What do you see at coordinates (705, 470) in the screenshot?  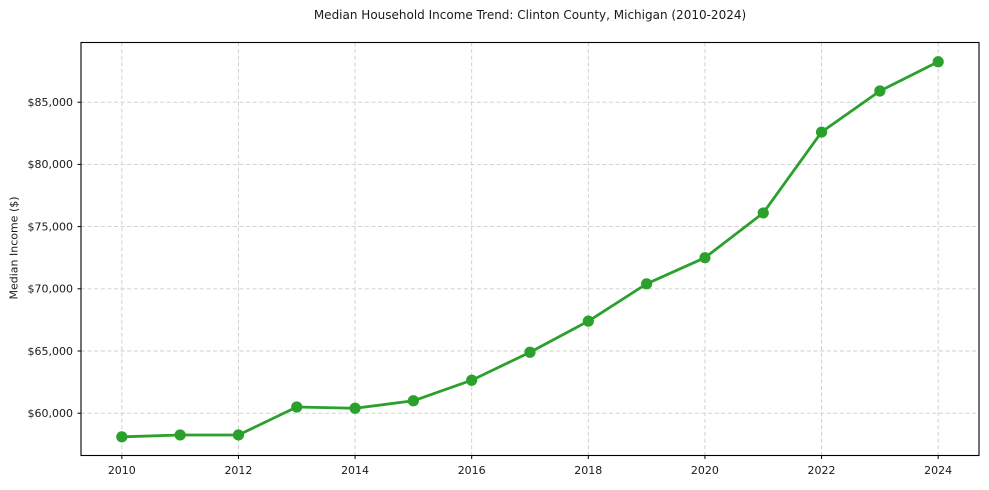 I see `x-tick-label: 2020` at bounding box center [705, 470].